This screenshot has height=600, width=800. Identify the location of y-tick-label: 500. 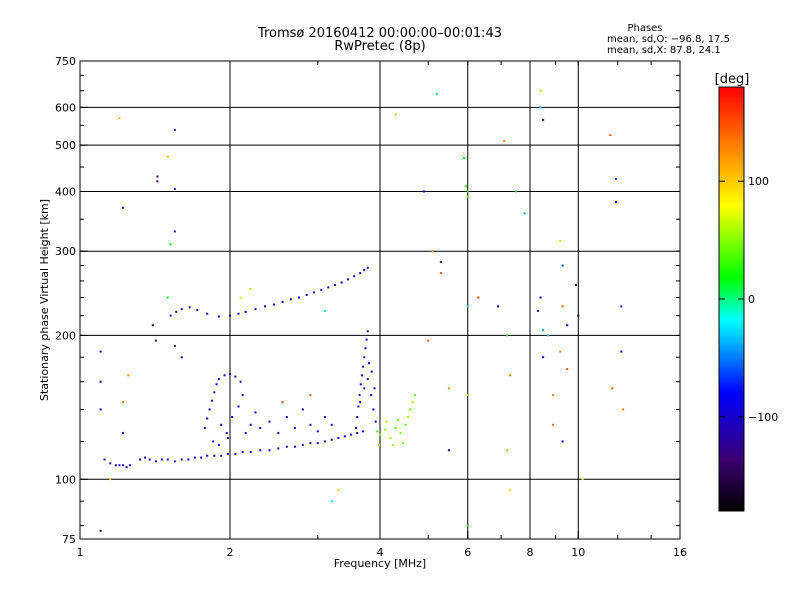
(65, 145).